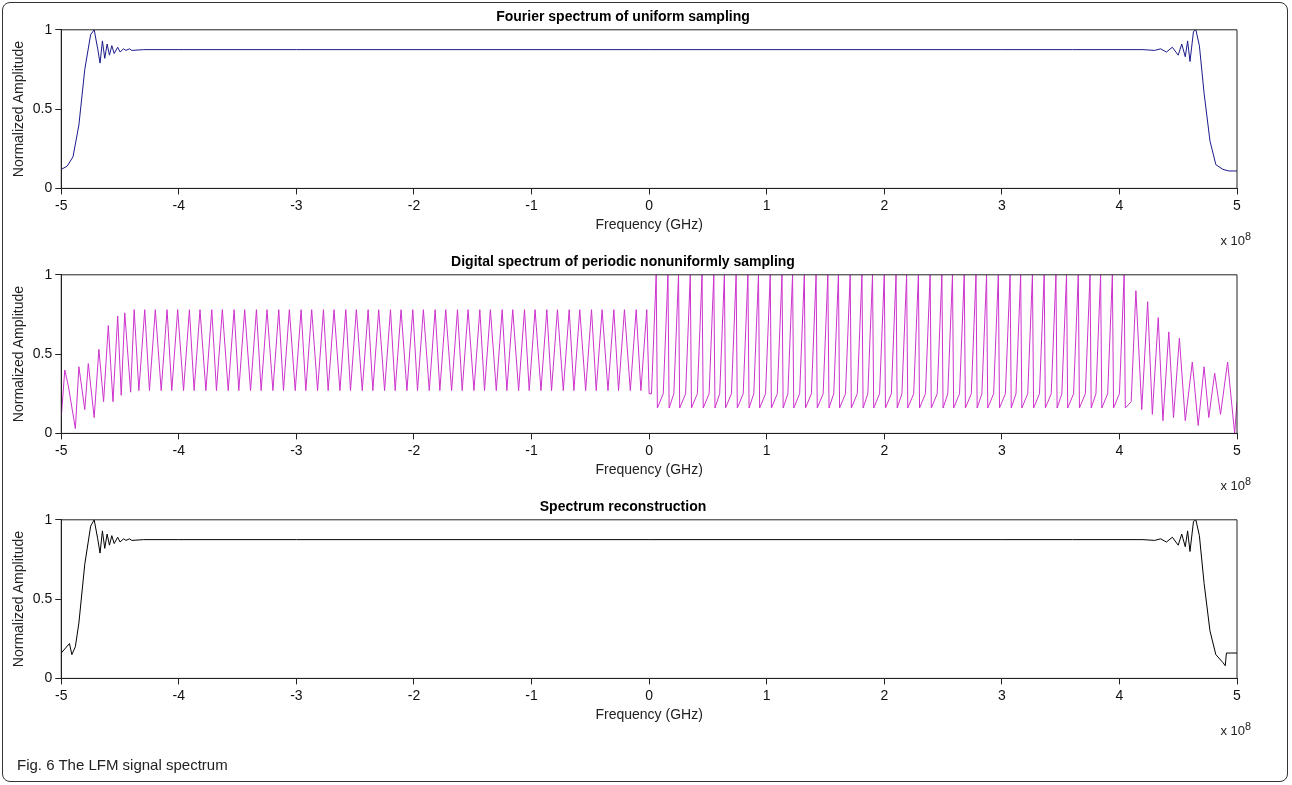 This screenshot has height=785, width=1292. Describe the element at coordinates (122, 764) in the screenshot. I see `caption: Fig. 6 The LFM signal spectrum` at that location.